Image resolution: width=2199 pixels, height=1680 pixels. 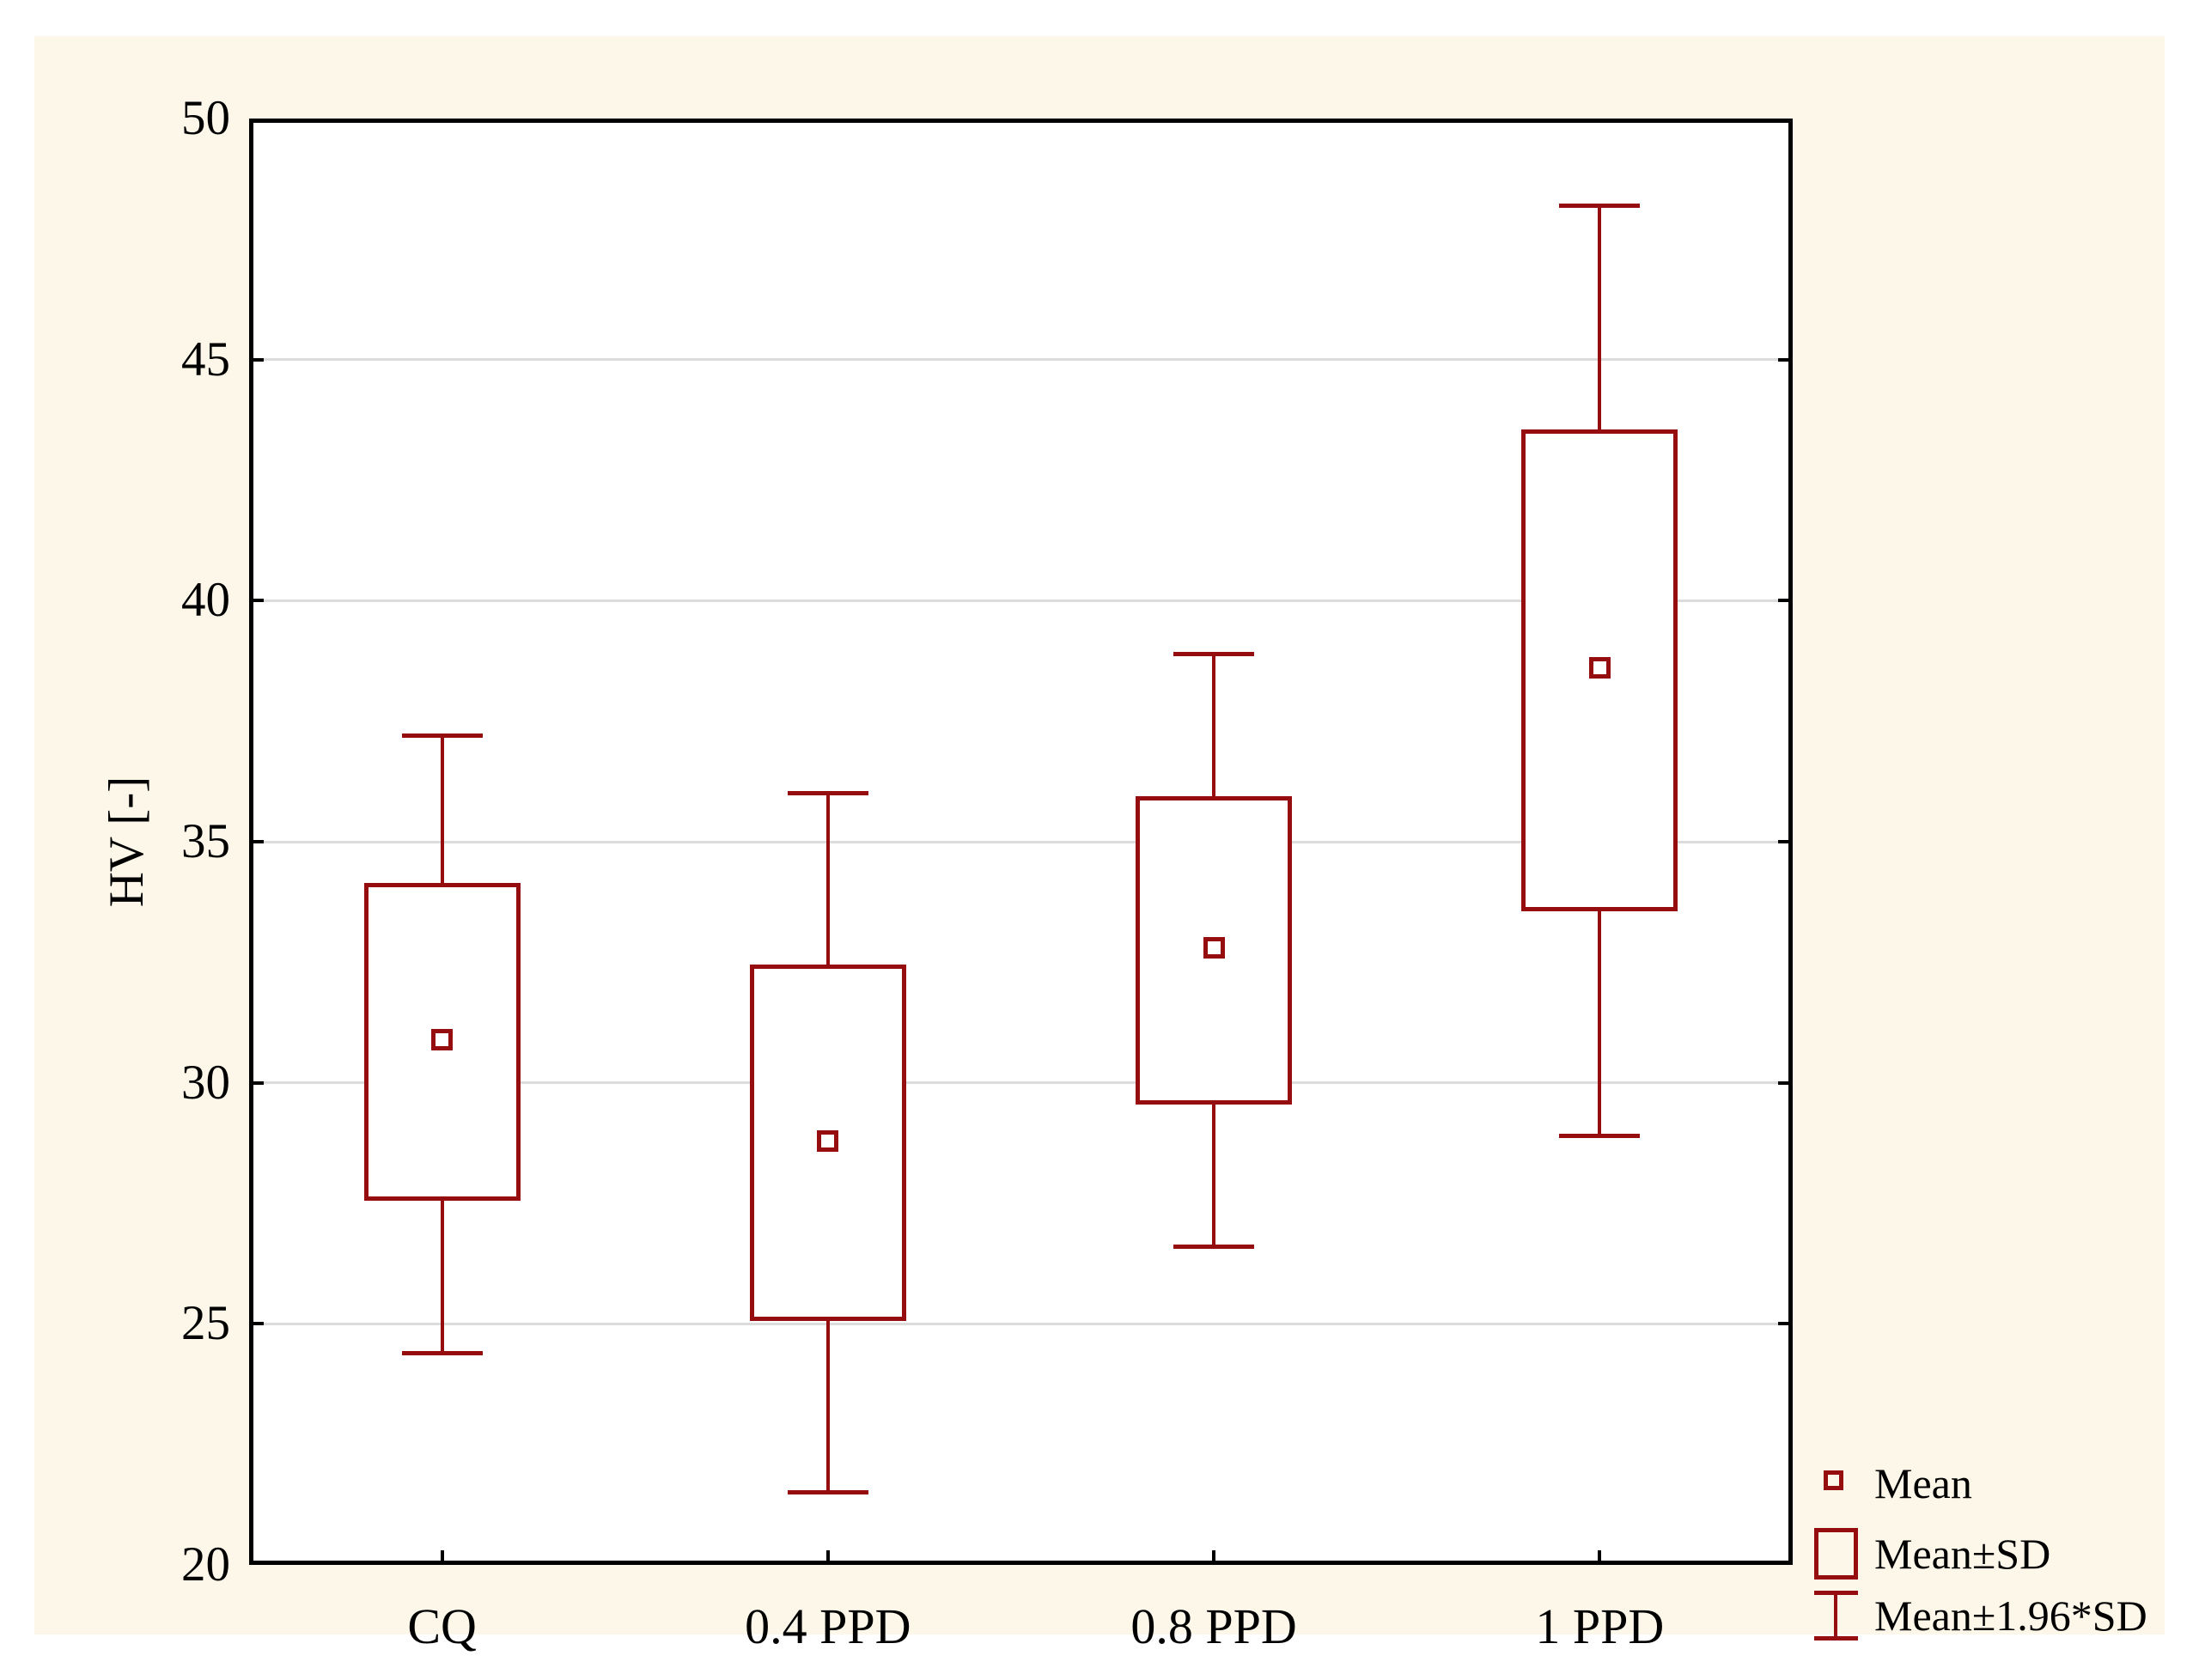 I want to click on x-tick-label-3: 1 PPD, so click(x=1600, y=1626).